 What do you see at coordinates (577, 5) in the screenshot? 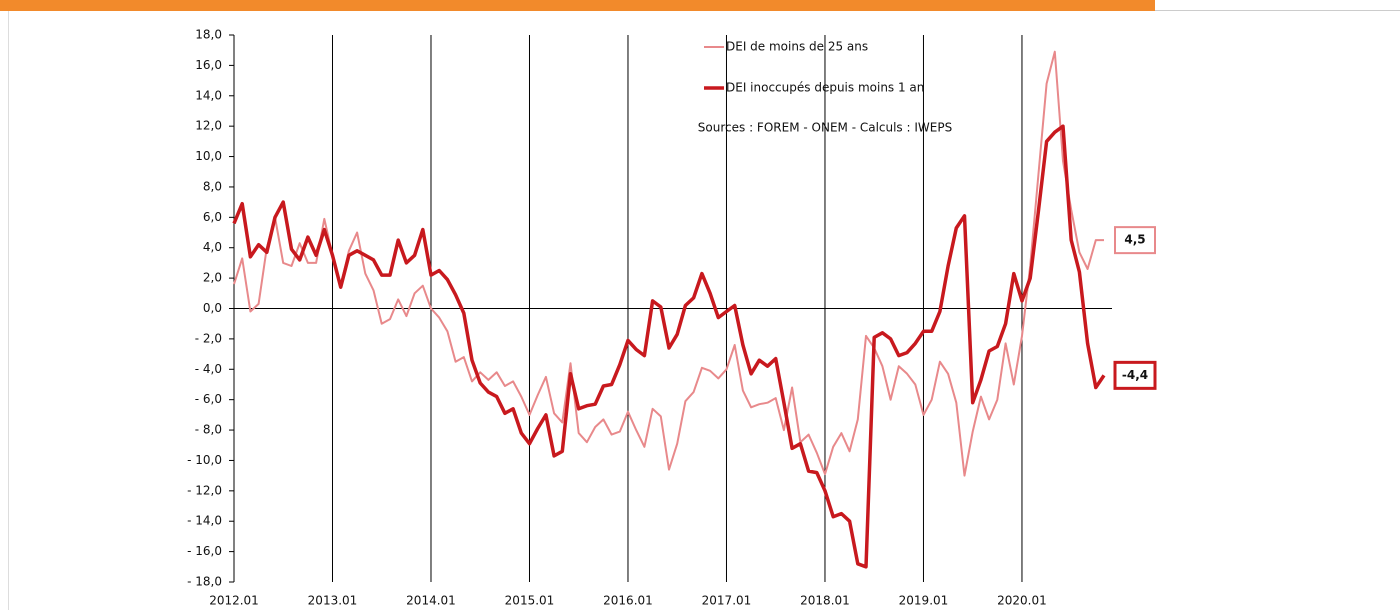
I see `header-bar` at bounding box center [577, 5].